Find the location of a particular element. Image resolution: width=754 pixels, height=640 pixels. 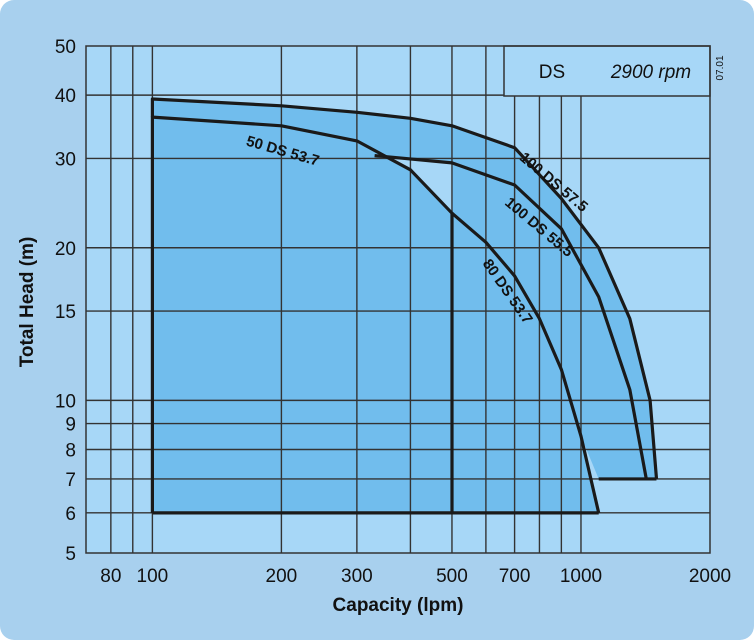

legend-speed: 2900 rpm is located at coordinates (650, 72).